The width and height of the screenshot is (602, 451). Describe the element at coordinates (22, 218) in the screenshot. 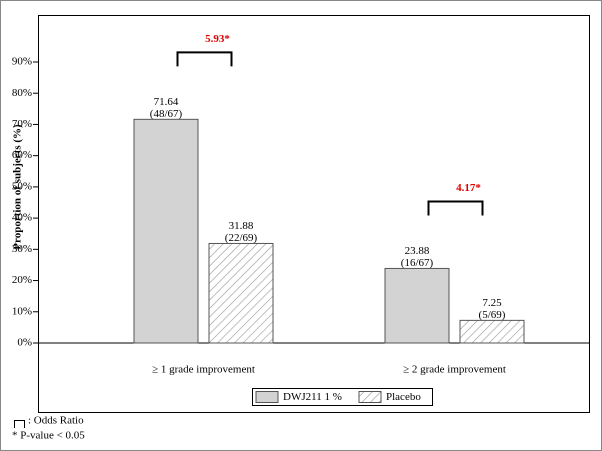

I see `y-tick-label: 40%` at that location.